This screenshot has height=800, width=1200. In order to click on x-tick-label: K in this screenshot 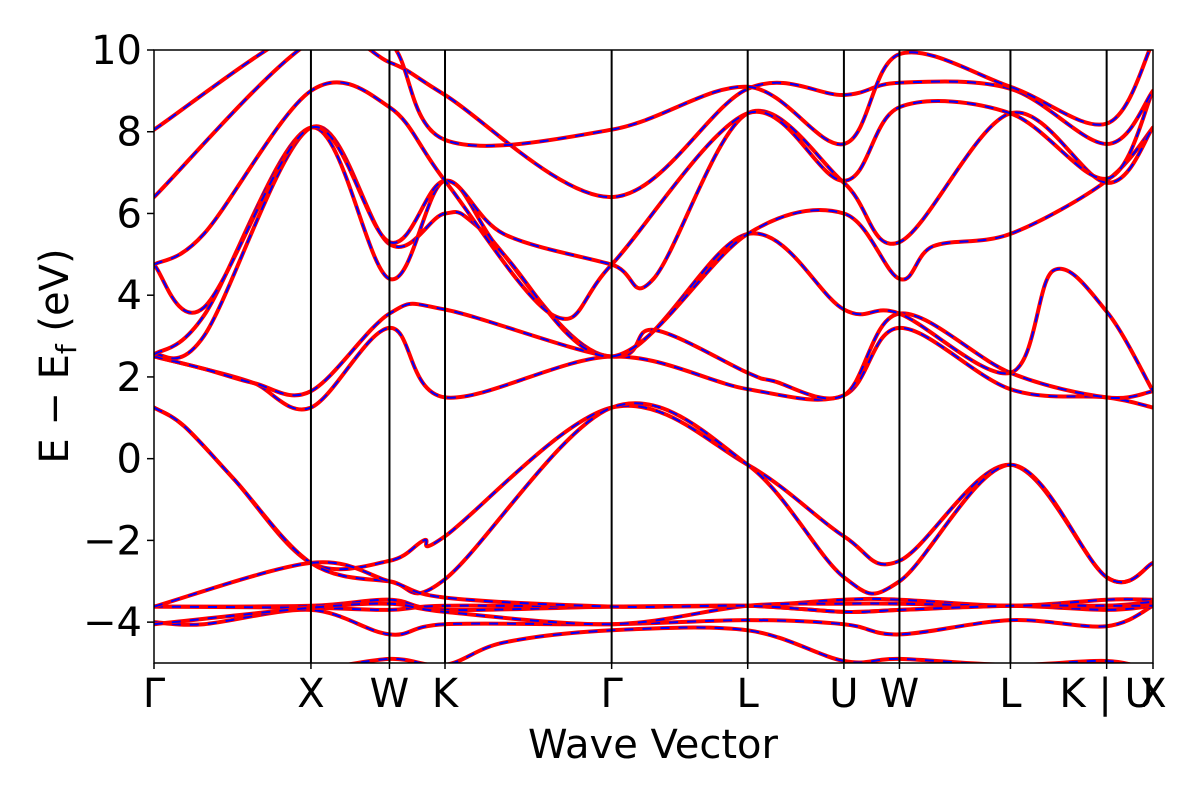, I will do `click(446, 694)`.